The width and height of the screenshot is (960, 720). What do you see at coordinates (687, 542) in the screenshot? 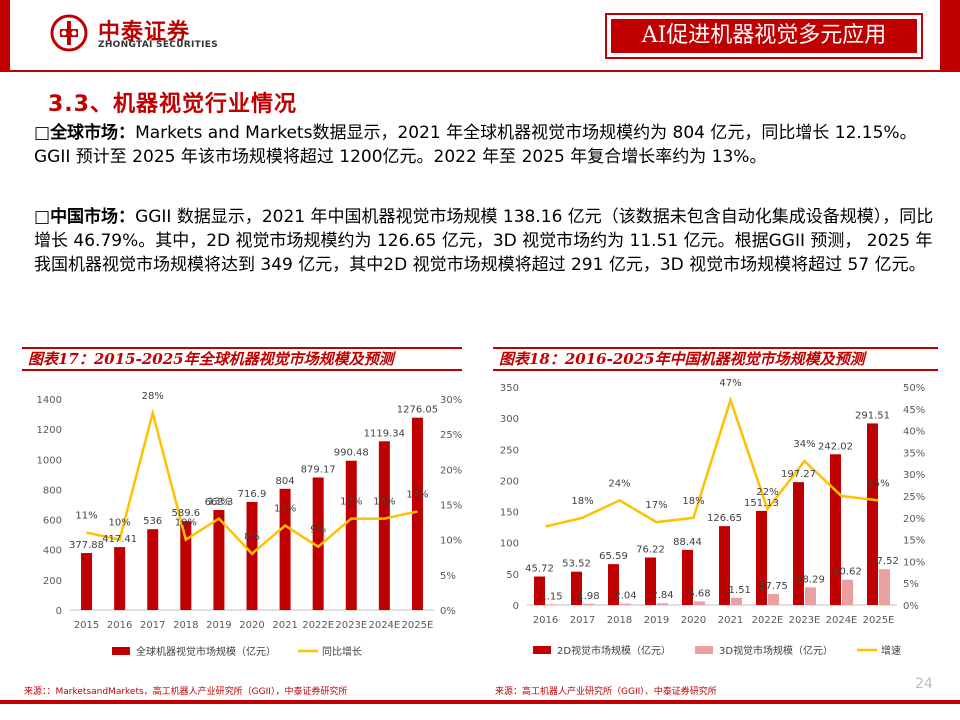
I see `bar-data-label: 88.44` at bounding box center [687, 542].